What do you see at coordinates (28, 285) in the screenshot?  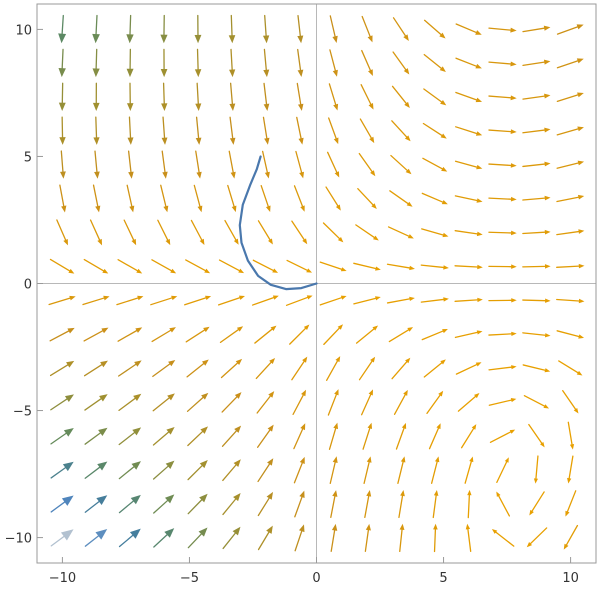 I see `y-tick-label: 0` at bounding box center [28, 285].